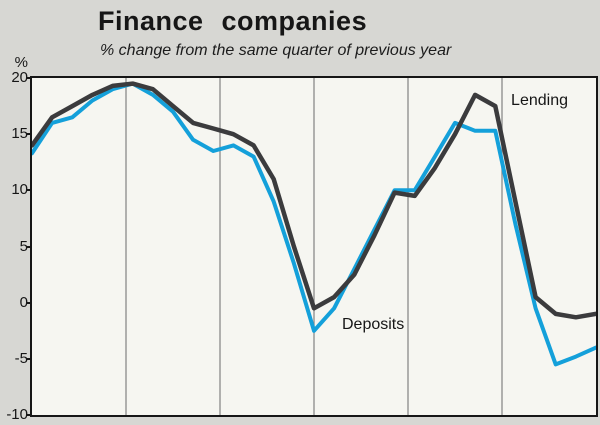 This screenshot has height=425, width=600. I want to click on y-tick-label: 20, so click(19, 77).